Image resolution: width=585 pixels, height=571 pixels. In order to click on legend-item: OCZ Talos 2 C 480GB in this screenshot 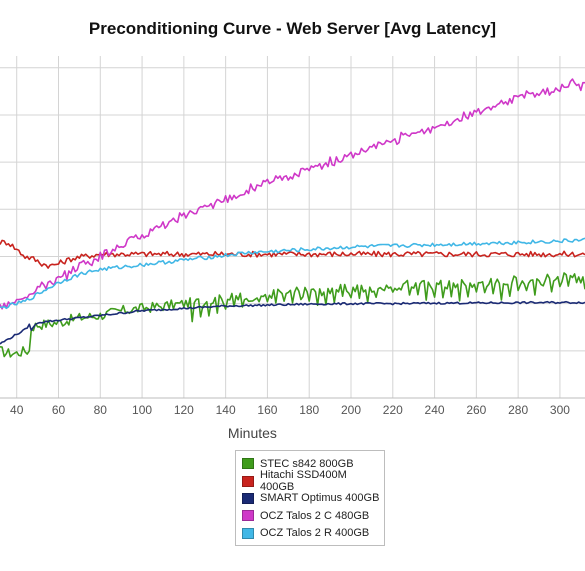, I will do `click(313, 515)`.